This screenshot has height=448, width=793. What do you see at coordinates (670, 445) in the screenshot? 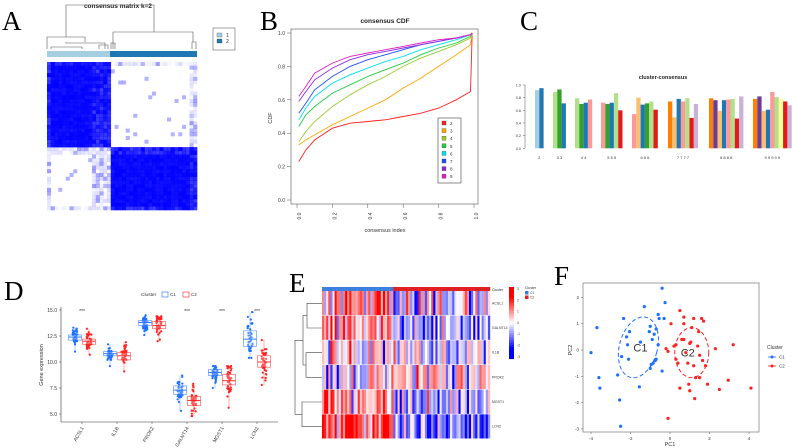
I see `x-axis-label: PC1` at bounding box center [670, 445].